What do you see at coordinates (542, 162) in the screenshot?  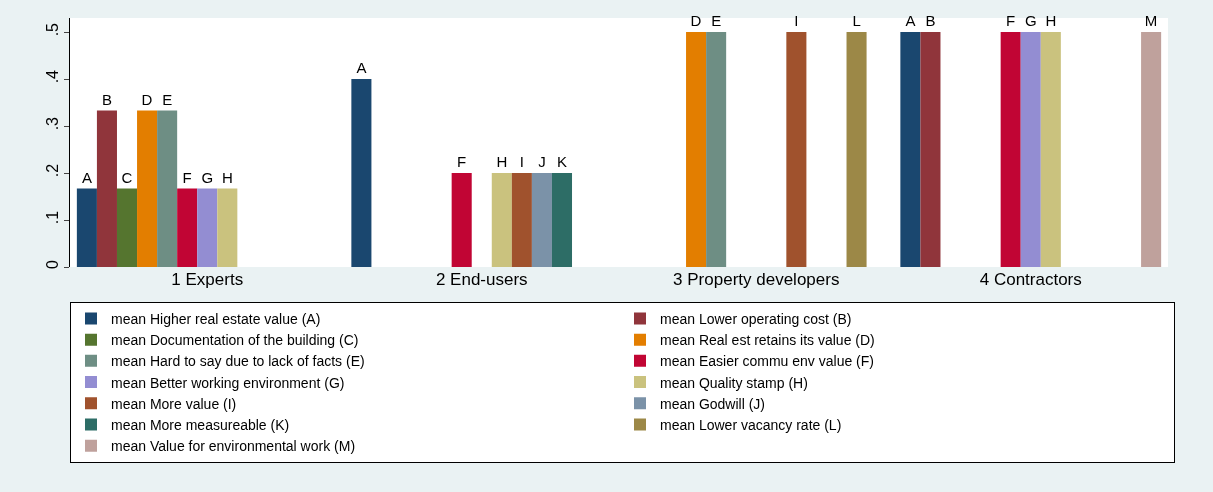 I see `data-label: J` at bounding box center [542, 162].